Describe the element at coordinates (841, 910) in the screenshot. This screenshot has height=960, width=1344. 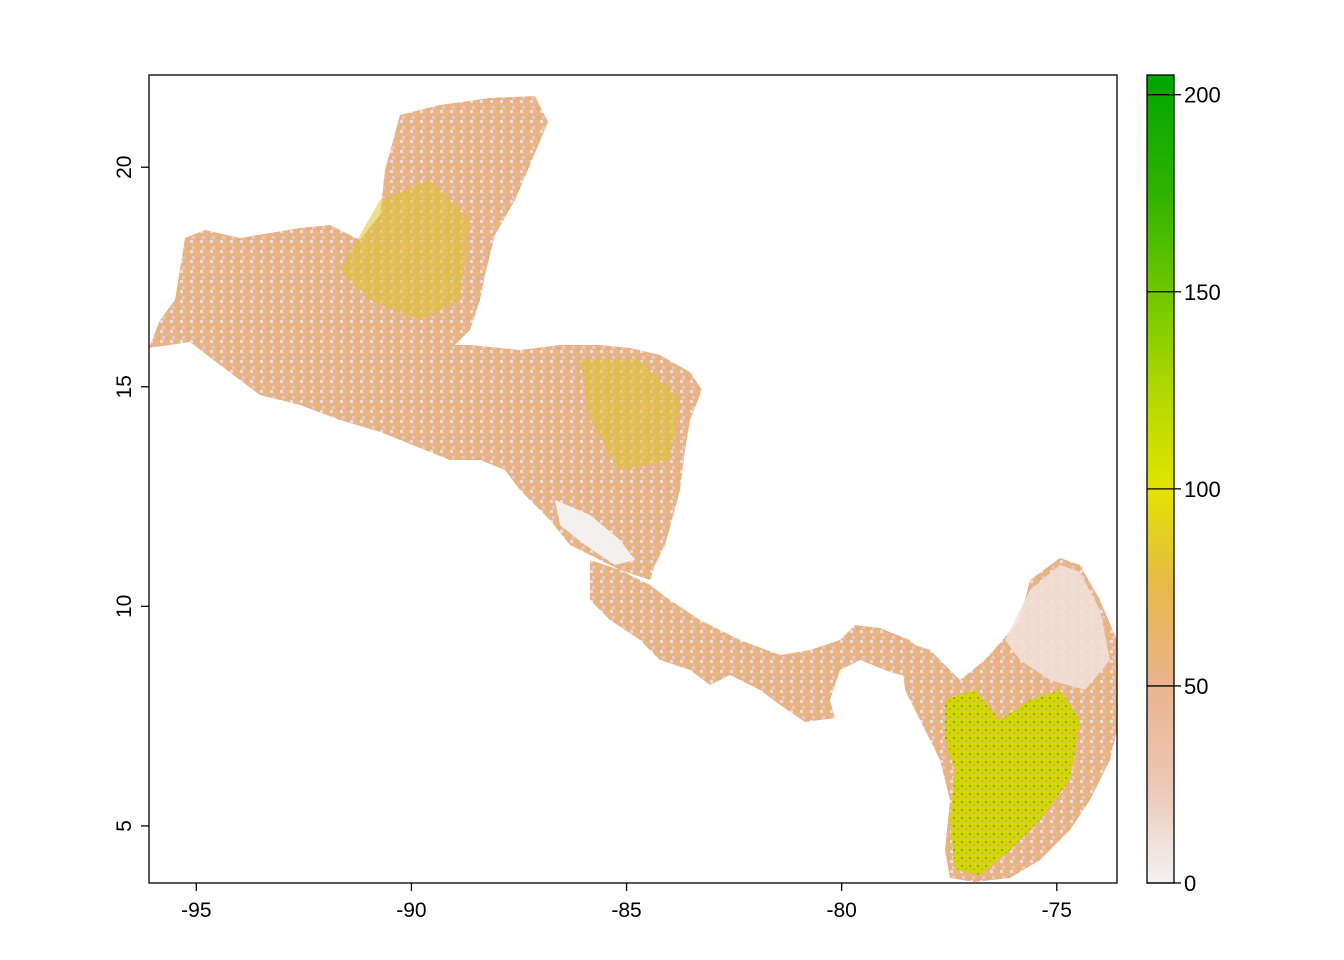
I see `x-tick-label: -80` at that location.